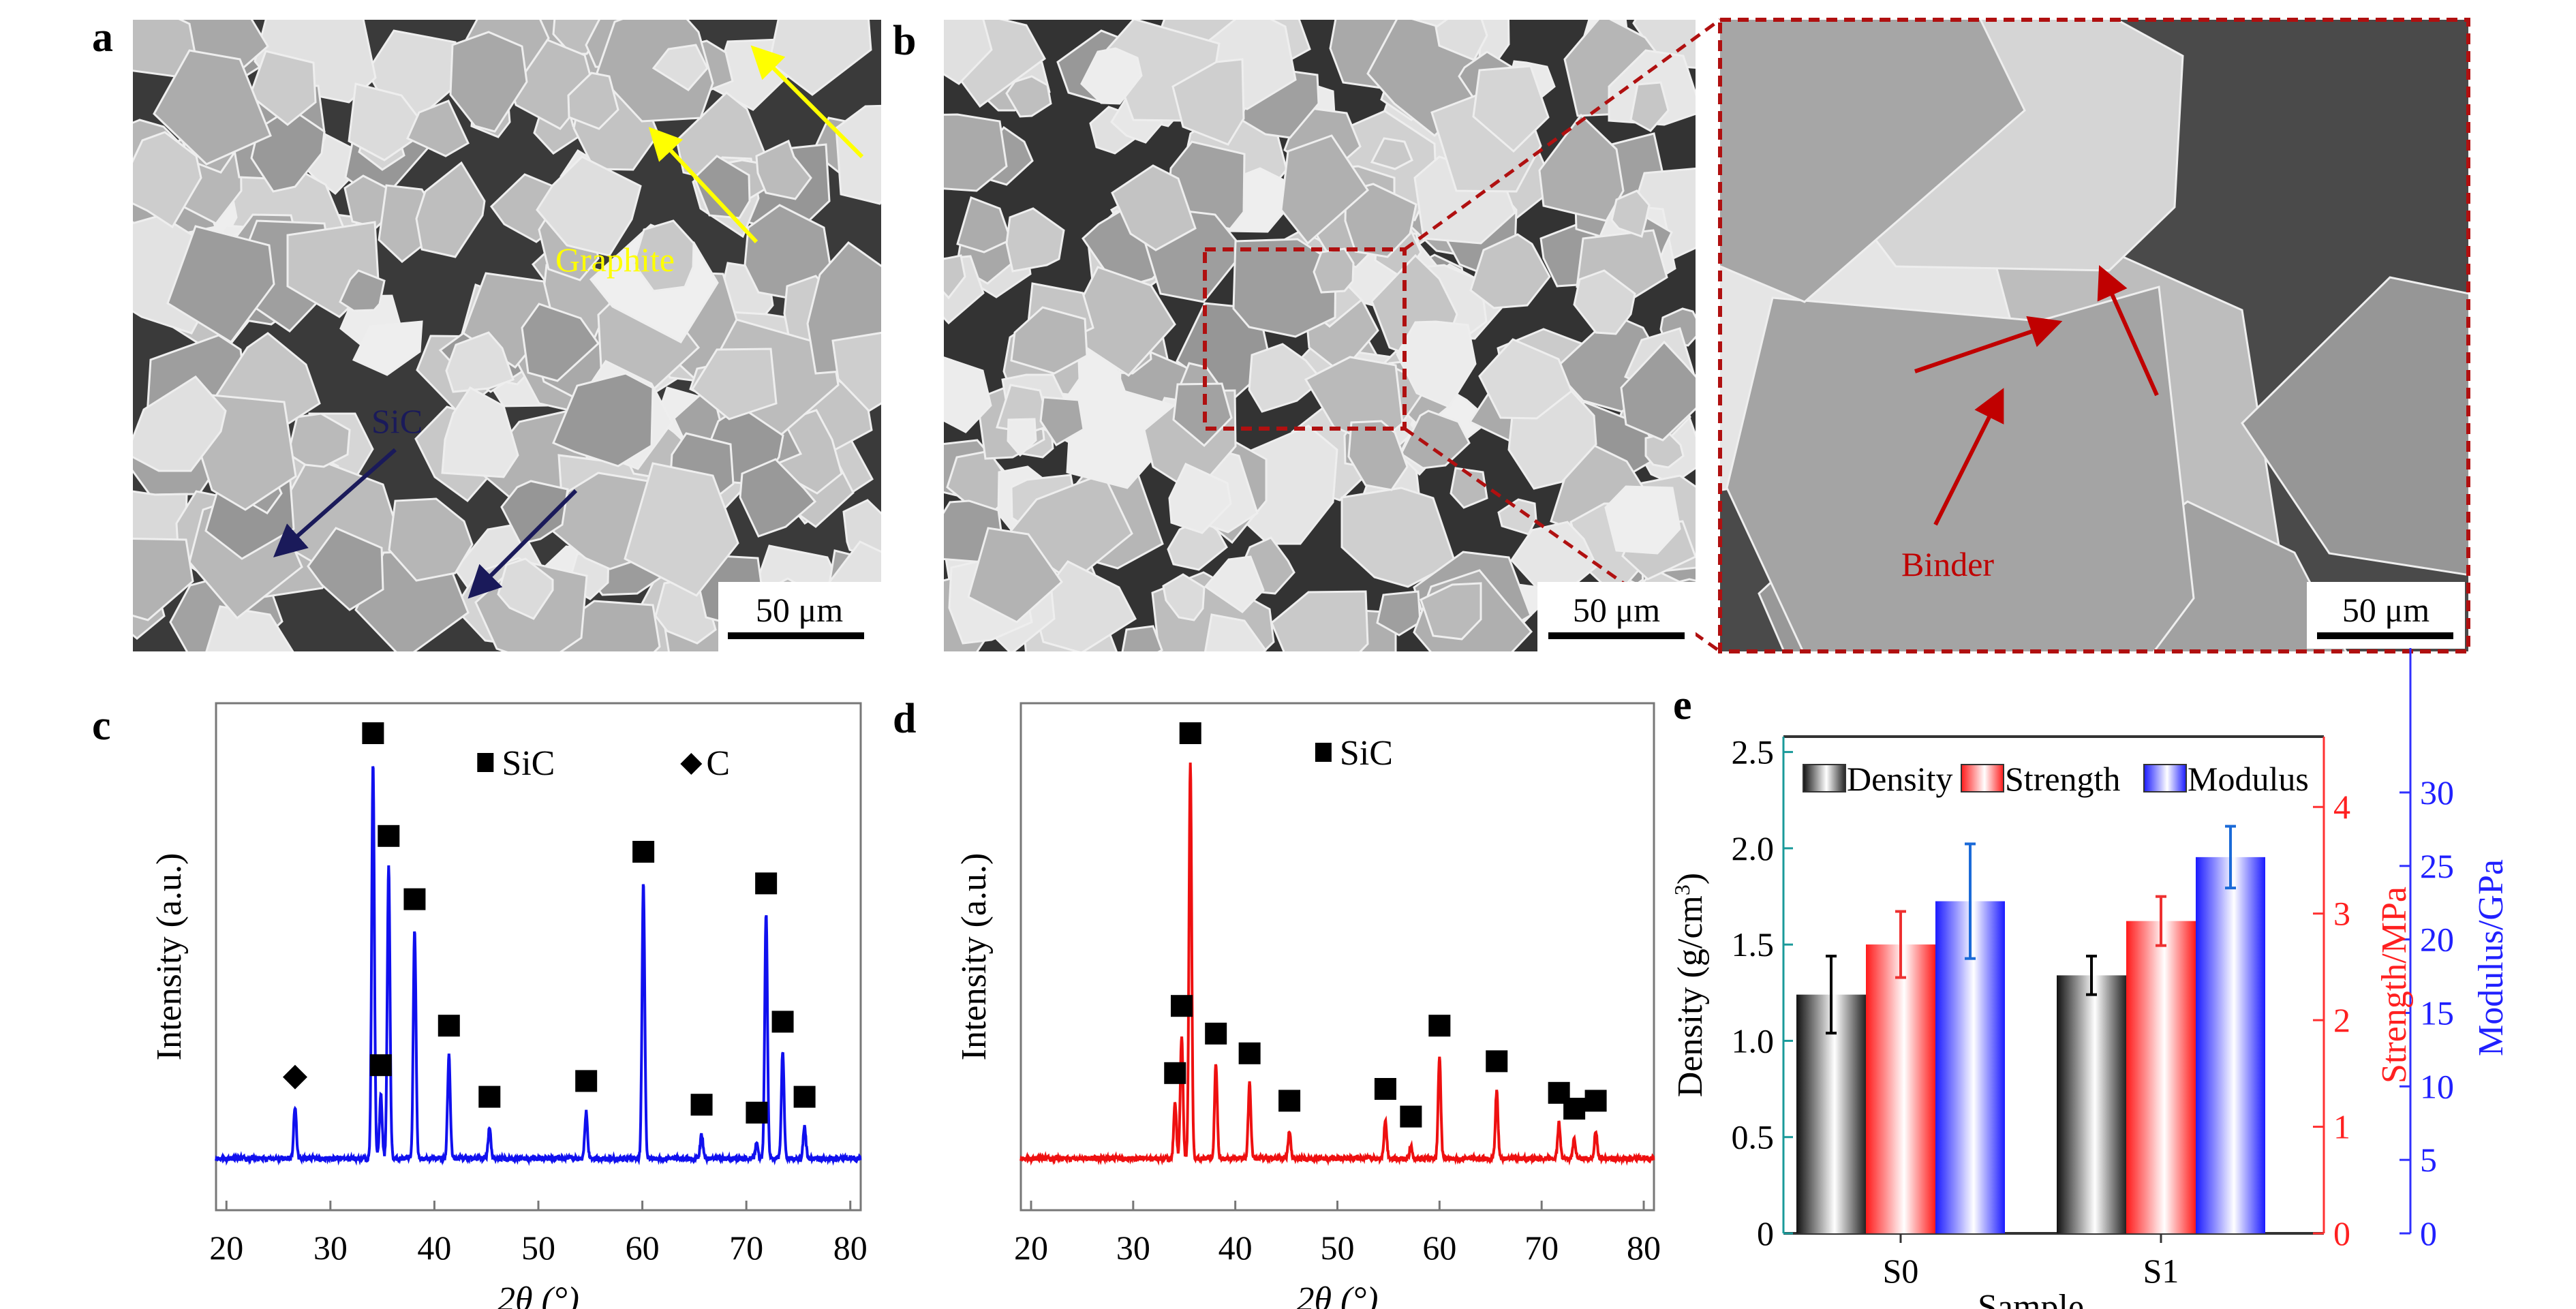  What do you see at coordinates (2394, 985) in the screenshot?
I see `strength-axis-label: Strength/MPa` at bounding box center [2394, 985].